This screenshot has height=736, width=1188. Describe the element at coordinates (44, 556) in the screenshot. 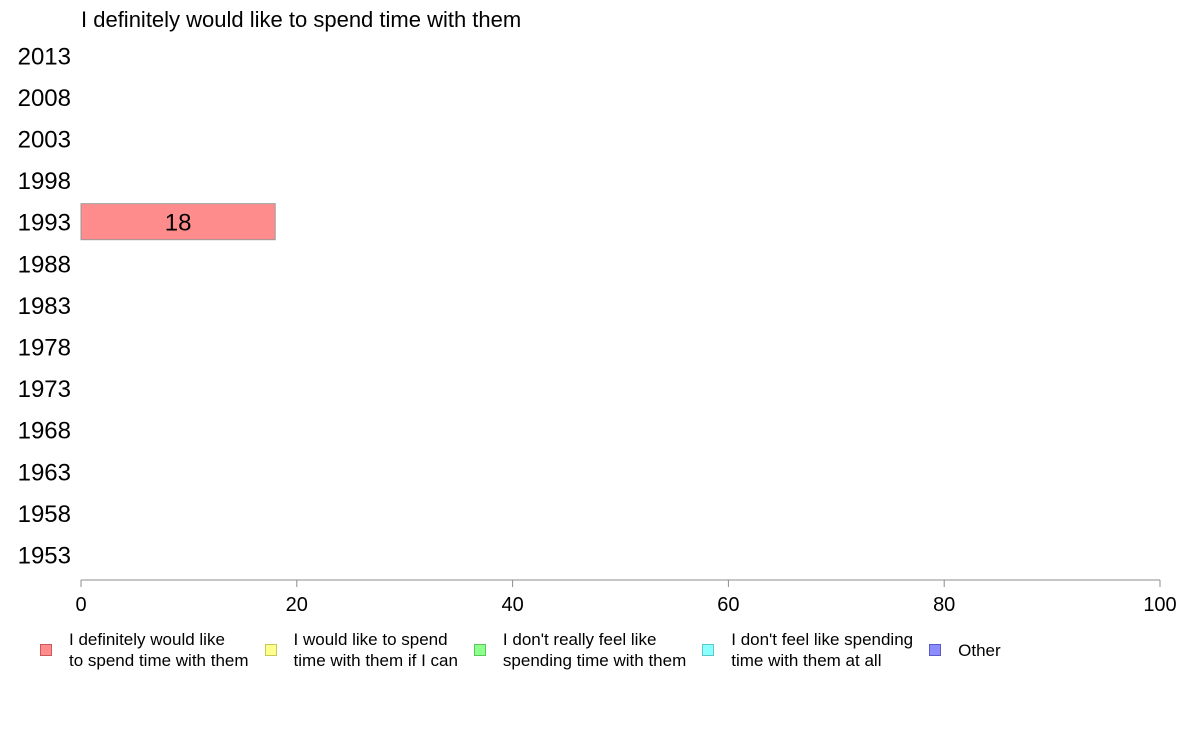

I see `y-tick-label: 1953` at that location.